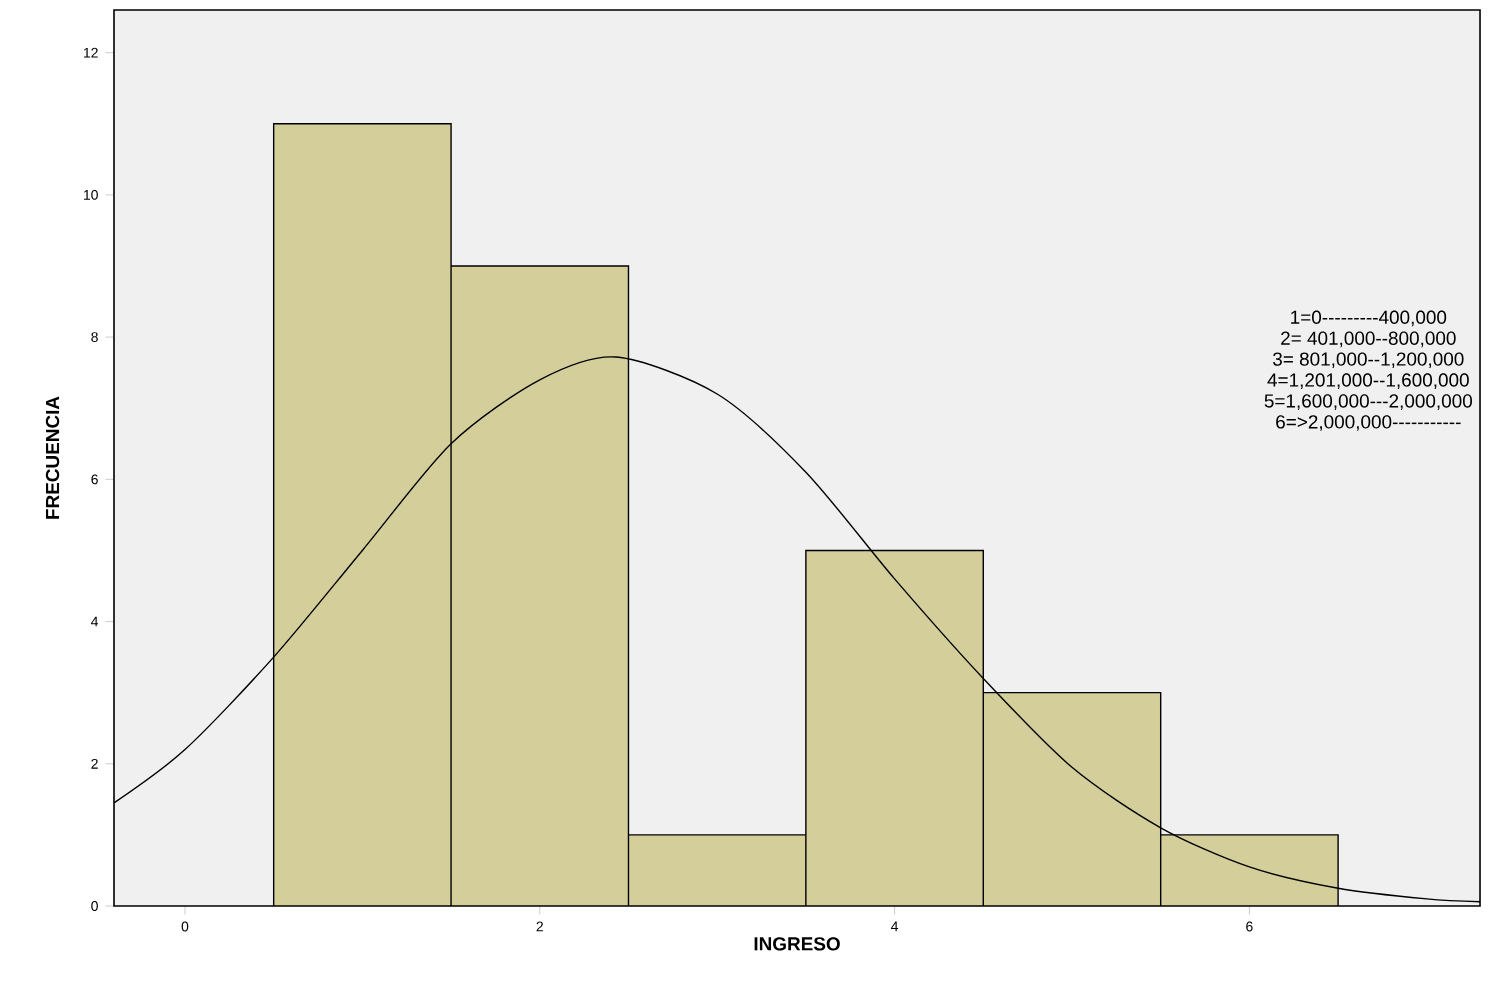 This screenshot has width=1496, height=994. I want to click on annotation: 1=0---------400,000, so click(1369, 318).